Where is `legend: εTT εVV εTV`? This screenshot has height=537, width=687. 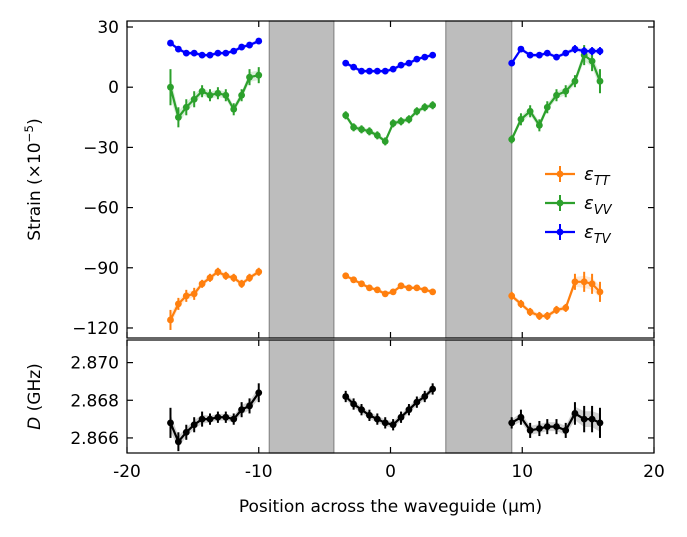 legend: εTT εVV εTV is located at coordinates (579, 205).